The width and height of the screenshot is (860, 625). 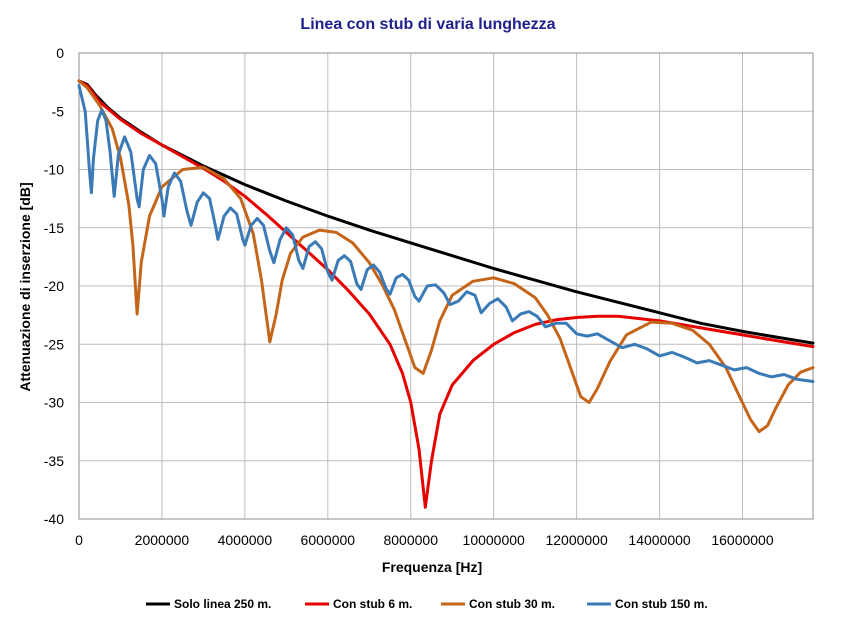 What do you see at coordinates (25, 286) in the screenshot?
I see `y-axis-label: Attenuazione di inserzione [dB]` at bounding box center [25, 286].